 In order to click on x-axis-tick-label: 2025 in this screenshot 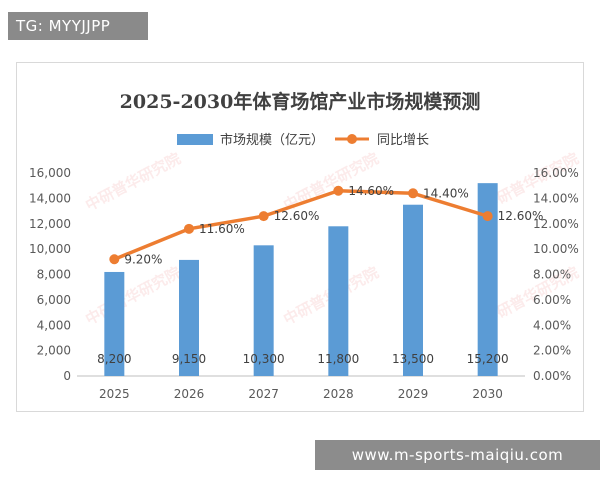, I will do `click(114, 394)`.